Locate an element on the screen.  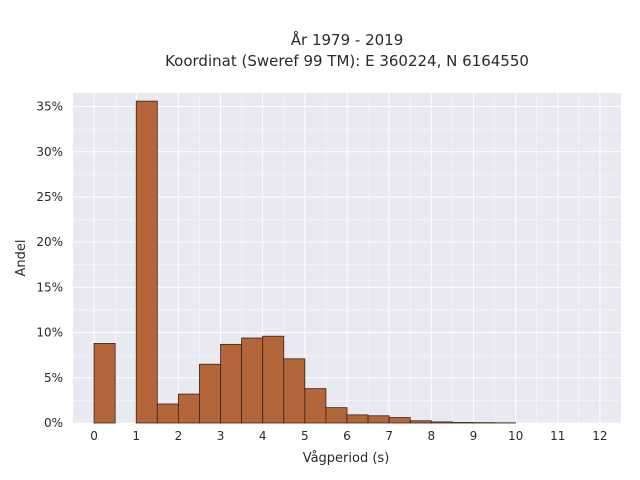
y-tick-label: 0% is located at coordinates (53, 423).